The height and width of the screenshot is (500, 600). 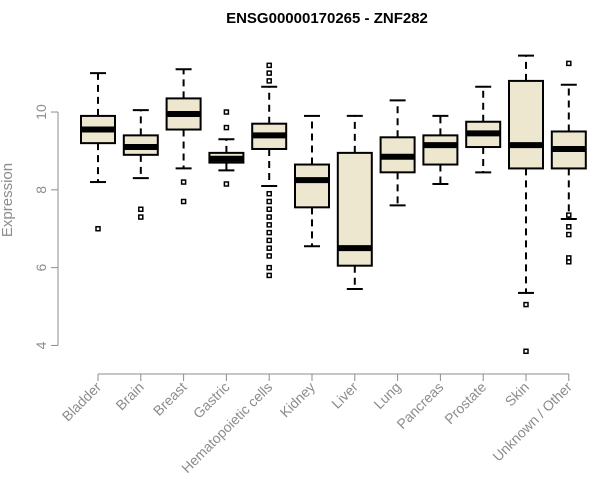 What do you see at coordinates (41, 112) in the screenshot?
I see `y-tick-label: 10` at bounding box center [41, 112].